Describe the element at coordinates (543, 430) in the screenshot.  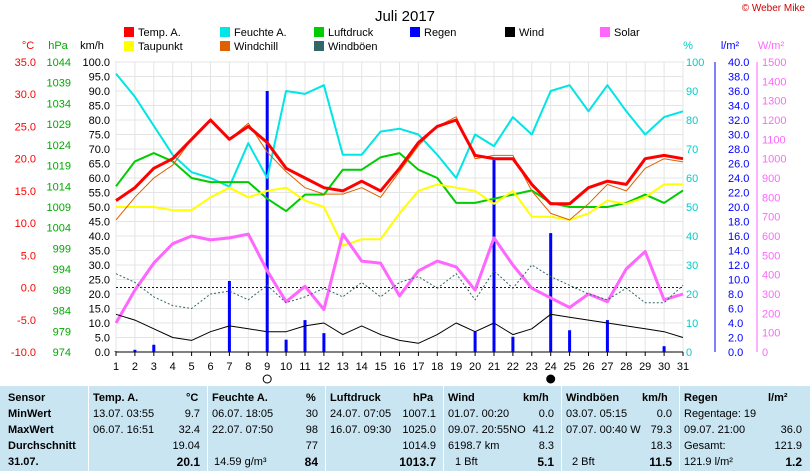
I see `wind-max-value: 41.2` at that location.